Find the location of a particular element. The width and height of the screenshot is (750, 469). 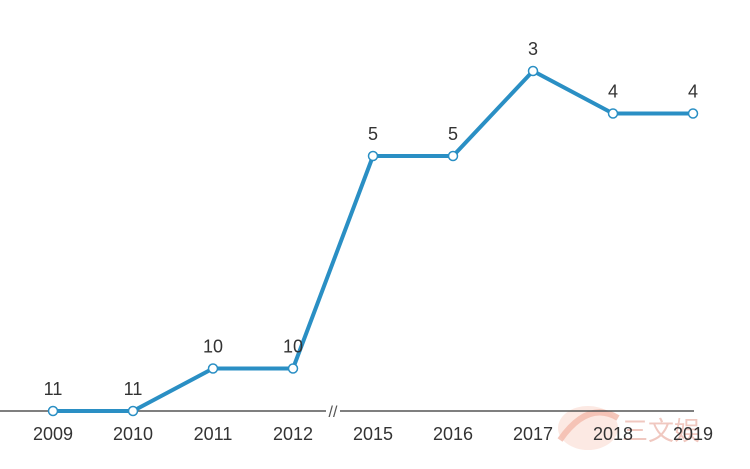

watermark-text: 三文娱 is located at coordinates (661, 431).